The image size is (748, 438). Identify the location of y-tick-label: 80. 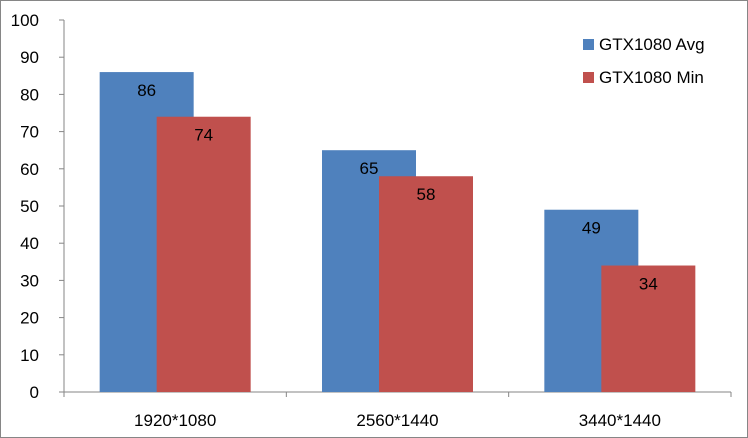
(29, 94).